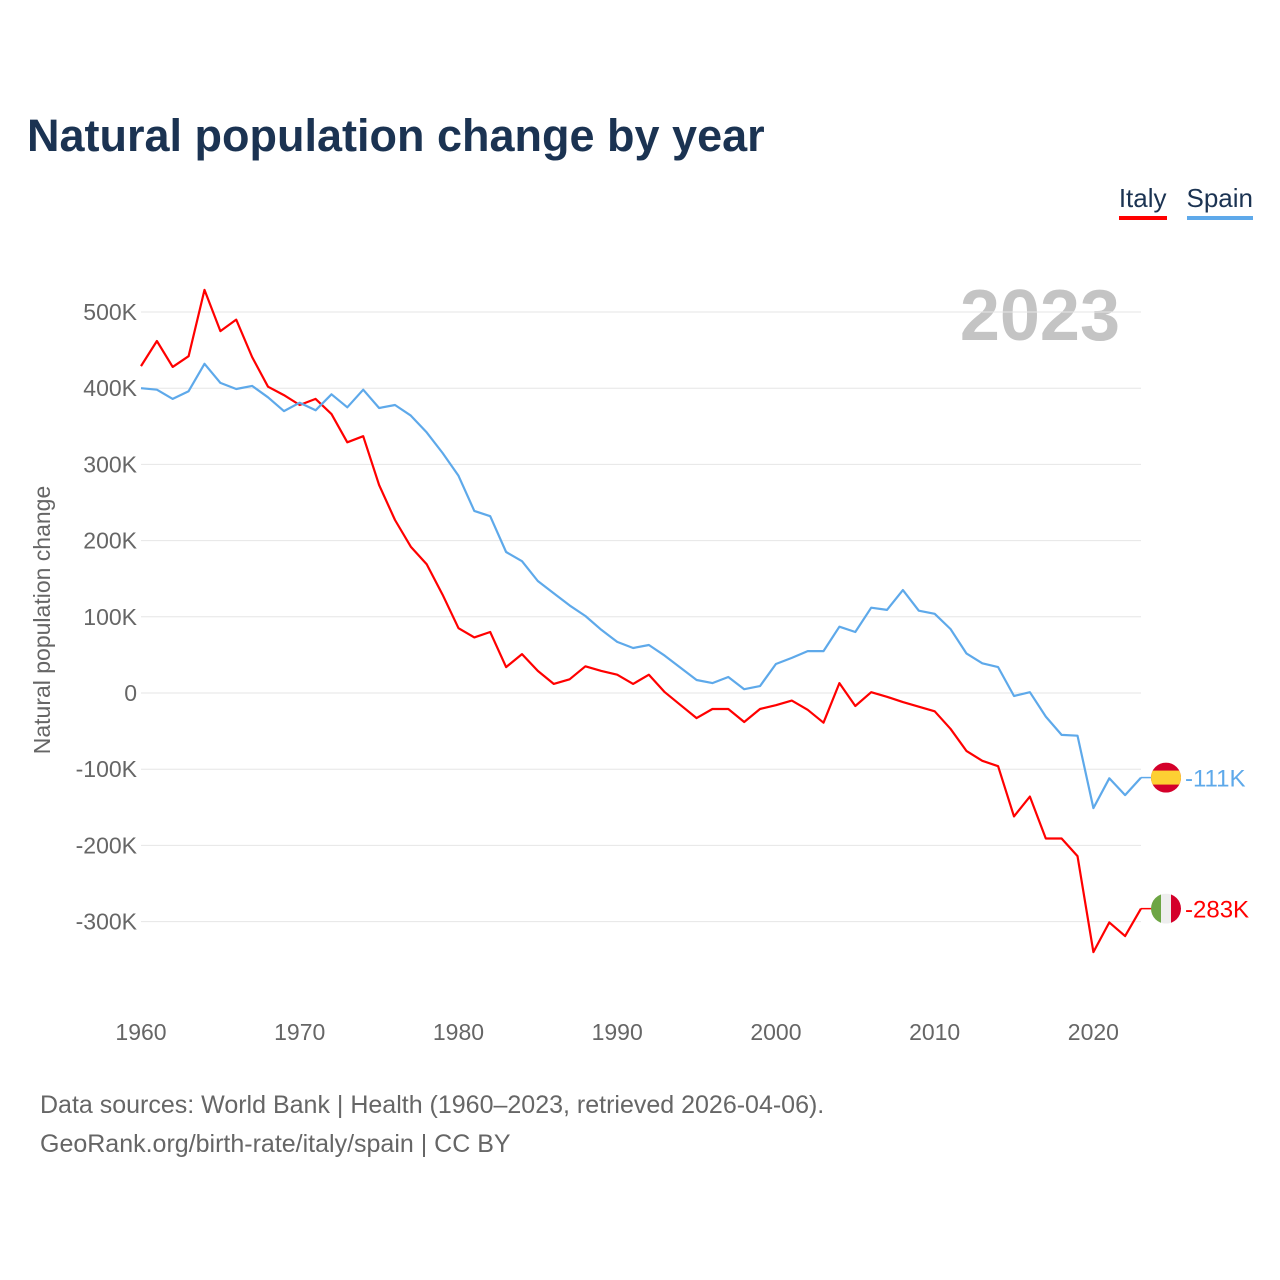  I want to click on year-watermark: 2023, so click(1040, 316).